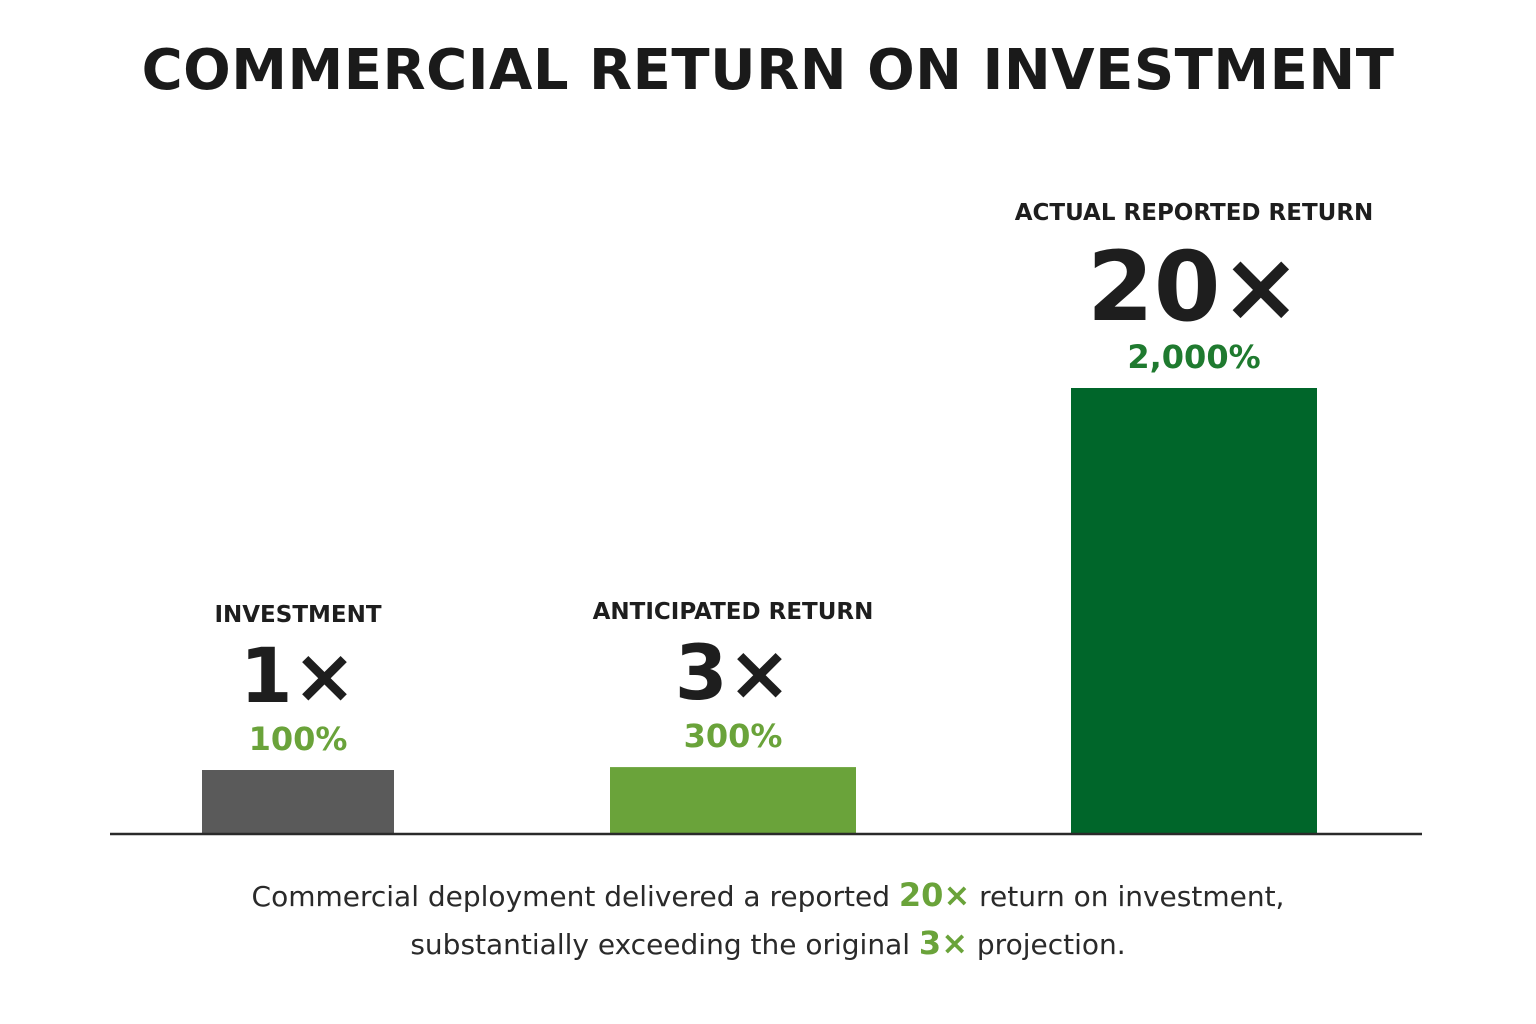 The height and width of the screenshot is (1024, 1536). I want to click on multiplier-label-1: 1×, so click(298, 675).